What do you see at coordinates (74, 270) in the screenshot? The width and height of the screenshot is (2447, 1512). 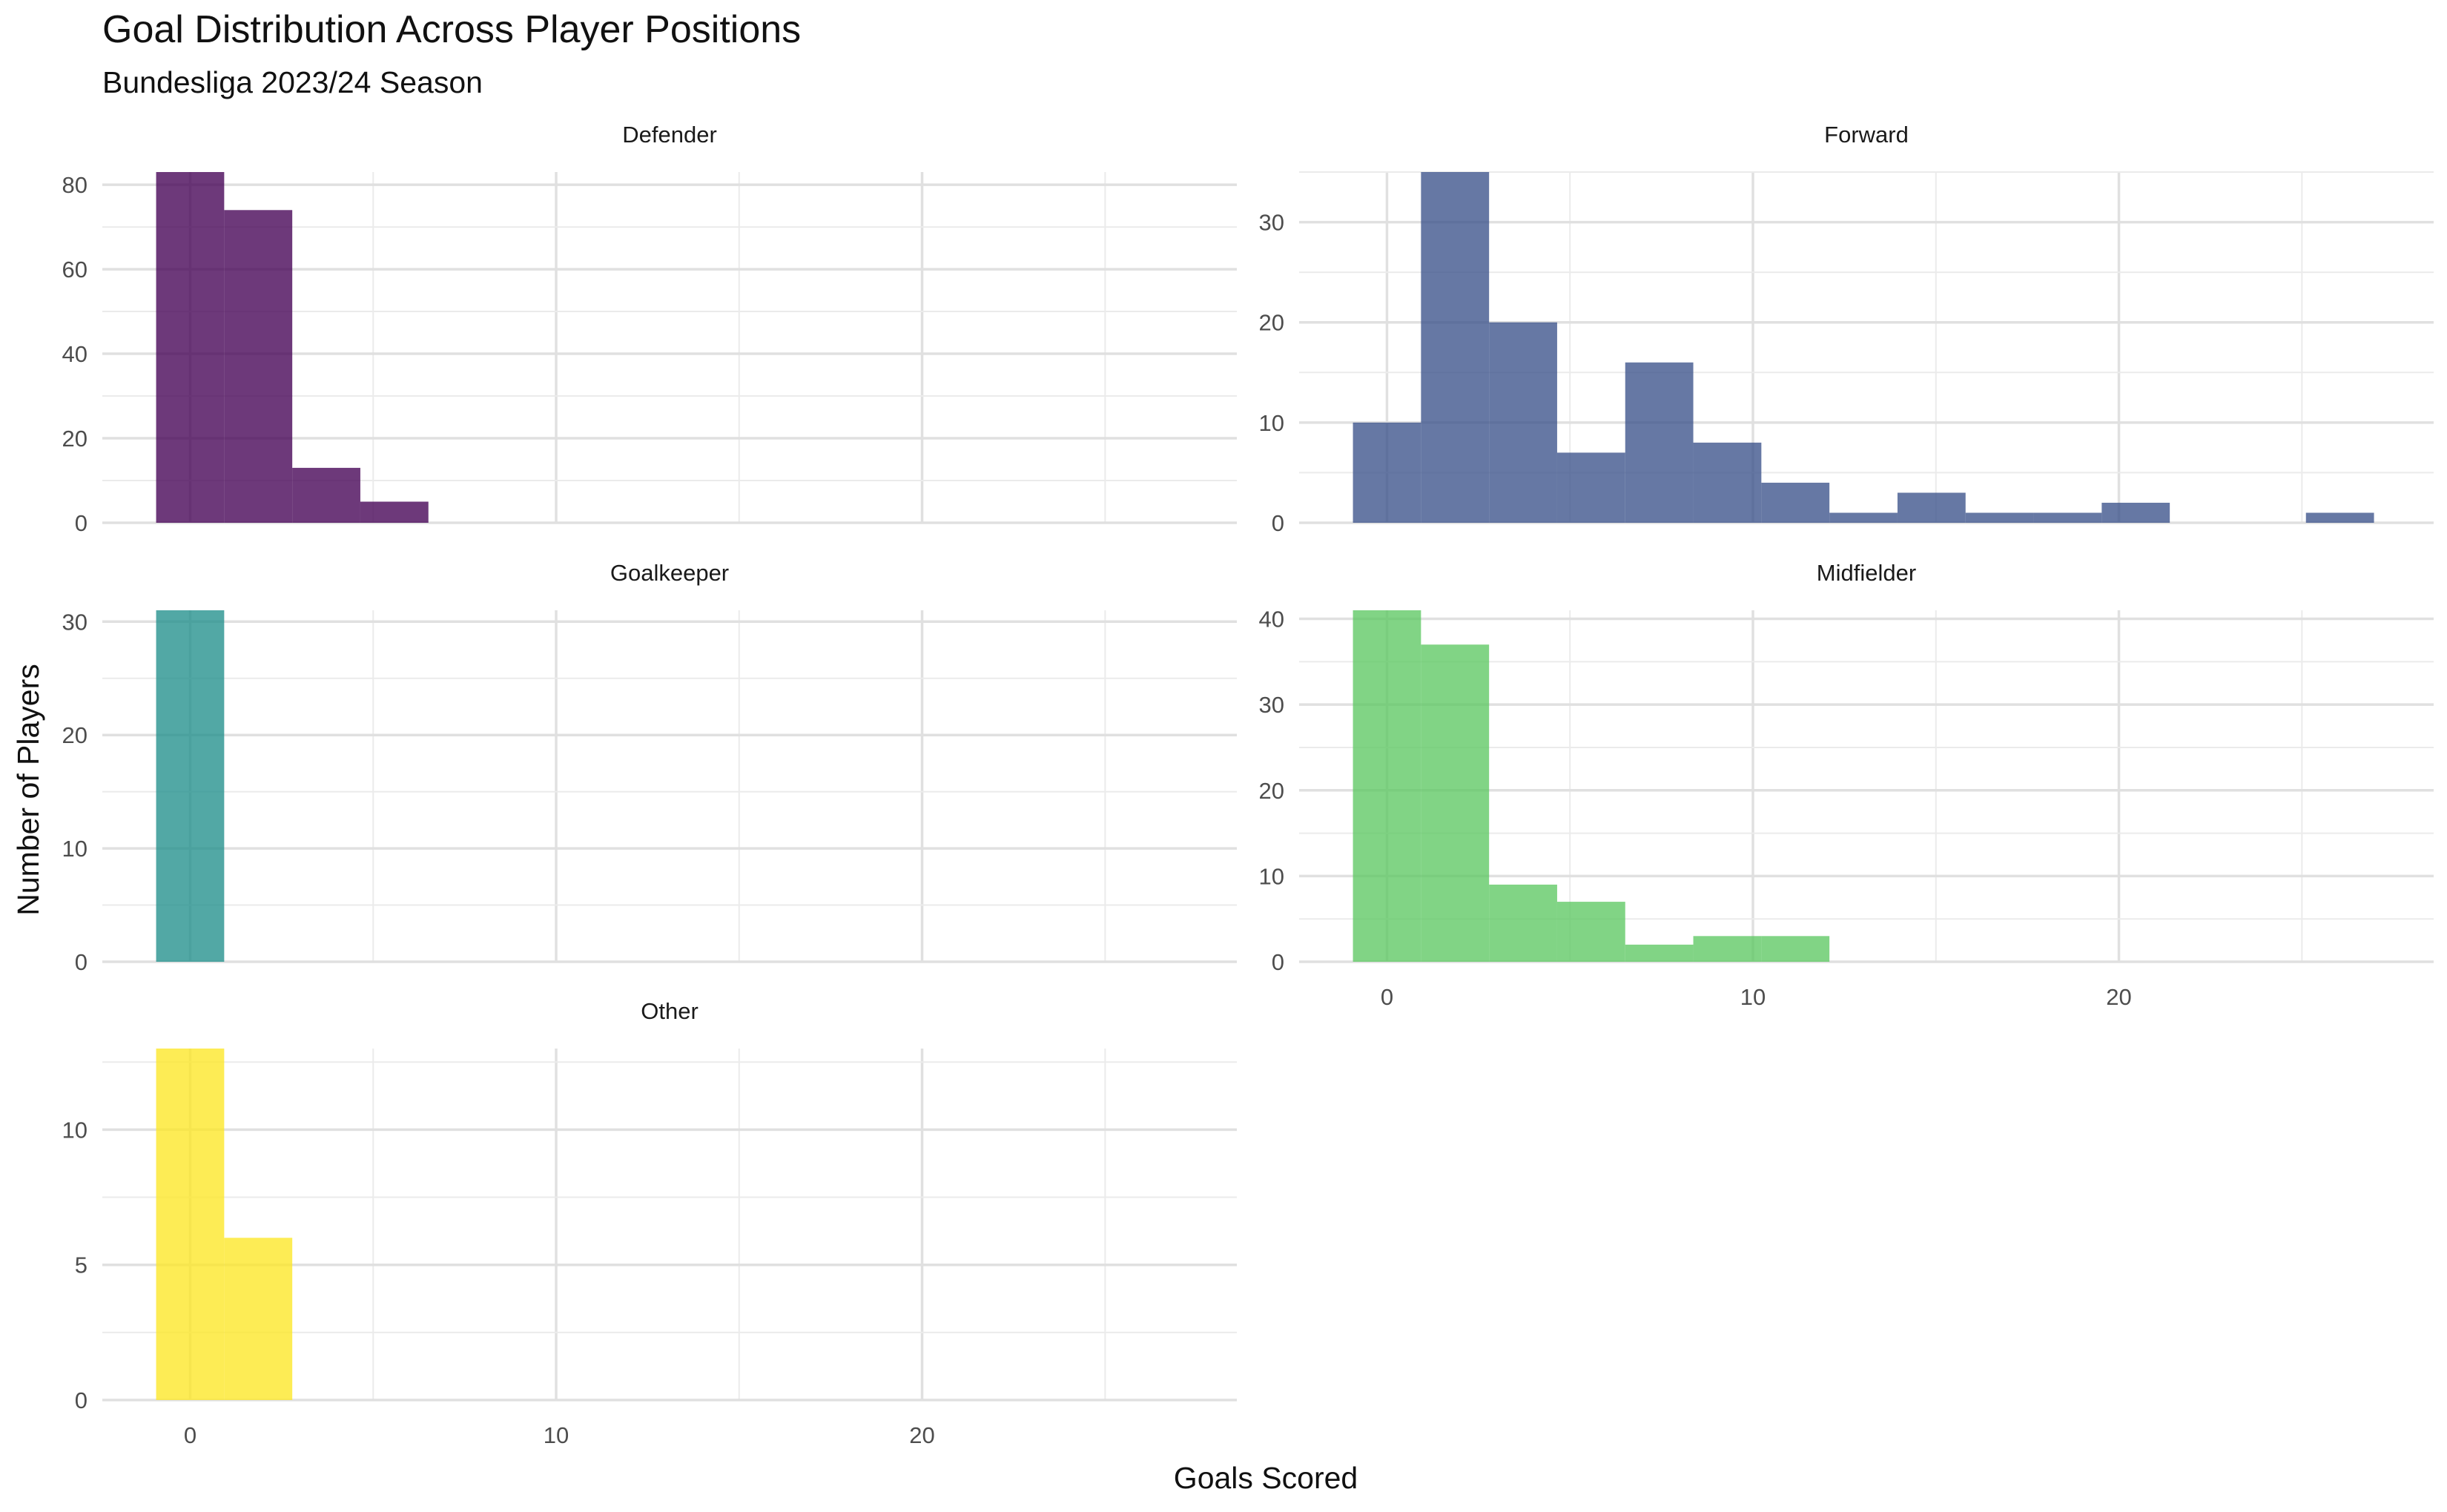 I see `y-tick-label: 60` at bounding box center [74, 270].